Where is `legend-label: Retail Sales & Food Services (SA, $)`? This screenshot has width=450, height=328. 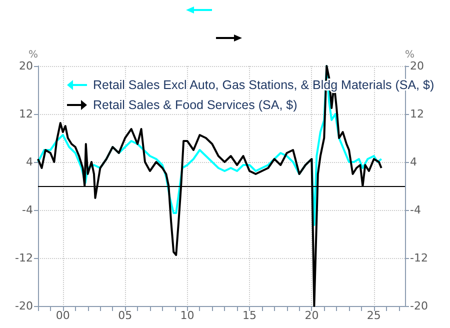
legend-label: Retail Sales & Food Services (SA, $) is located at coordinates (195, 105).